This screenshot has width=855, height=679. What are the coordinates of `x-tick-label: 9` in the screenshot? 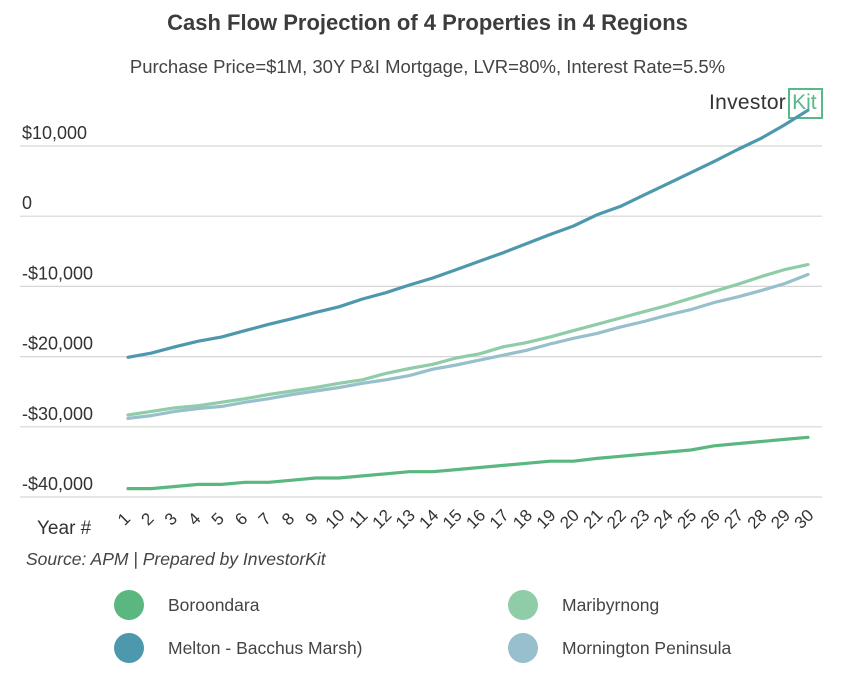 It's located at (312, 519).